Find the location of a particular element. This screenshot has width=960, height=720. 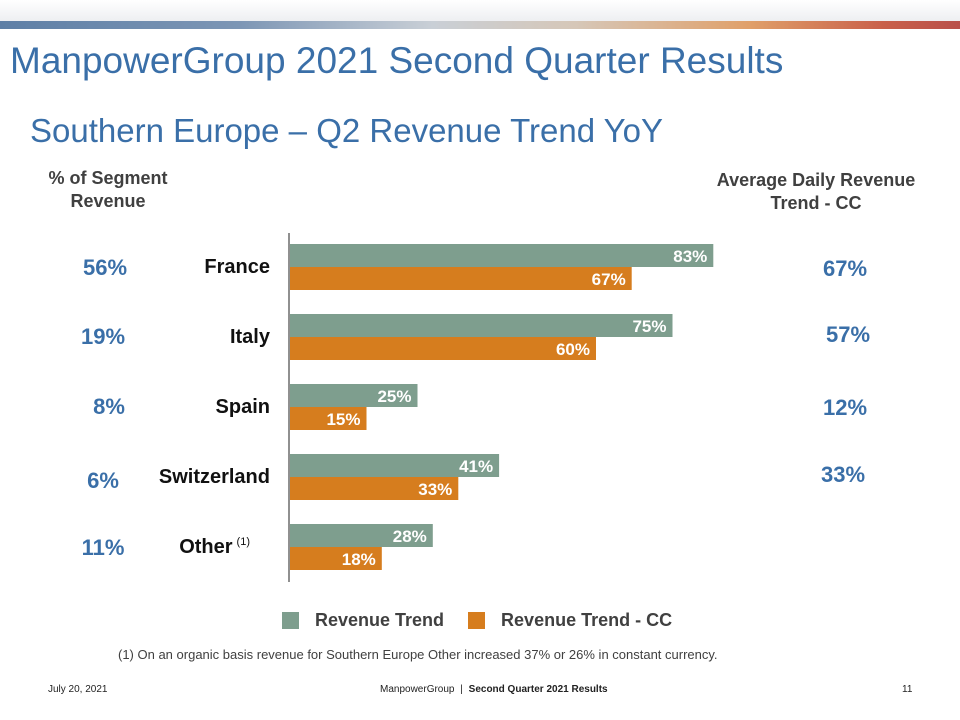

adr-cc-switzerland: 33% is located at coordinates (843, 474).